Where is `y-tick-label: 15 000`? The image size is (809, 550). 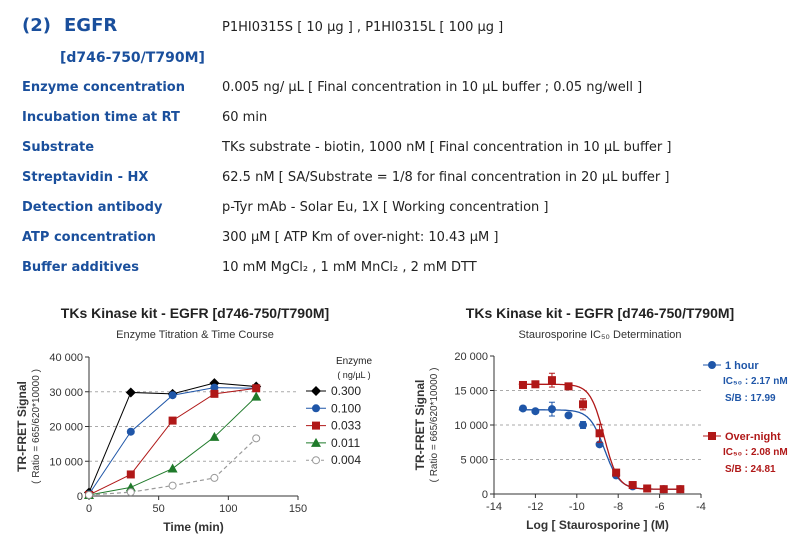 y-tick-label: 15 000 is located at coordinates (471, 392).